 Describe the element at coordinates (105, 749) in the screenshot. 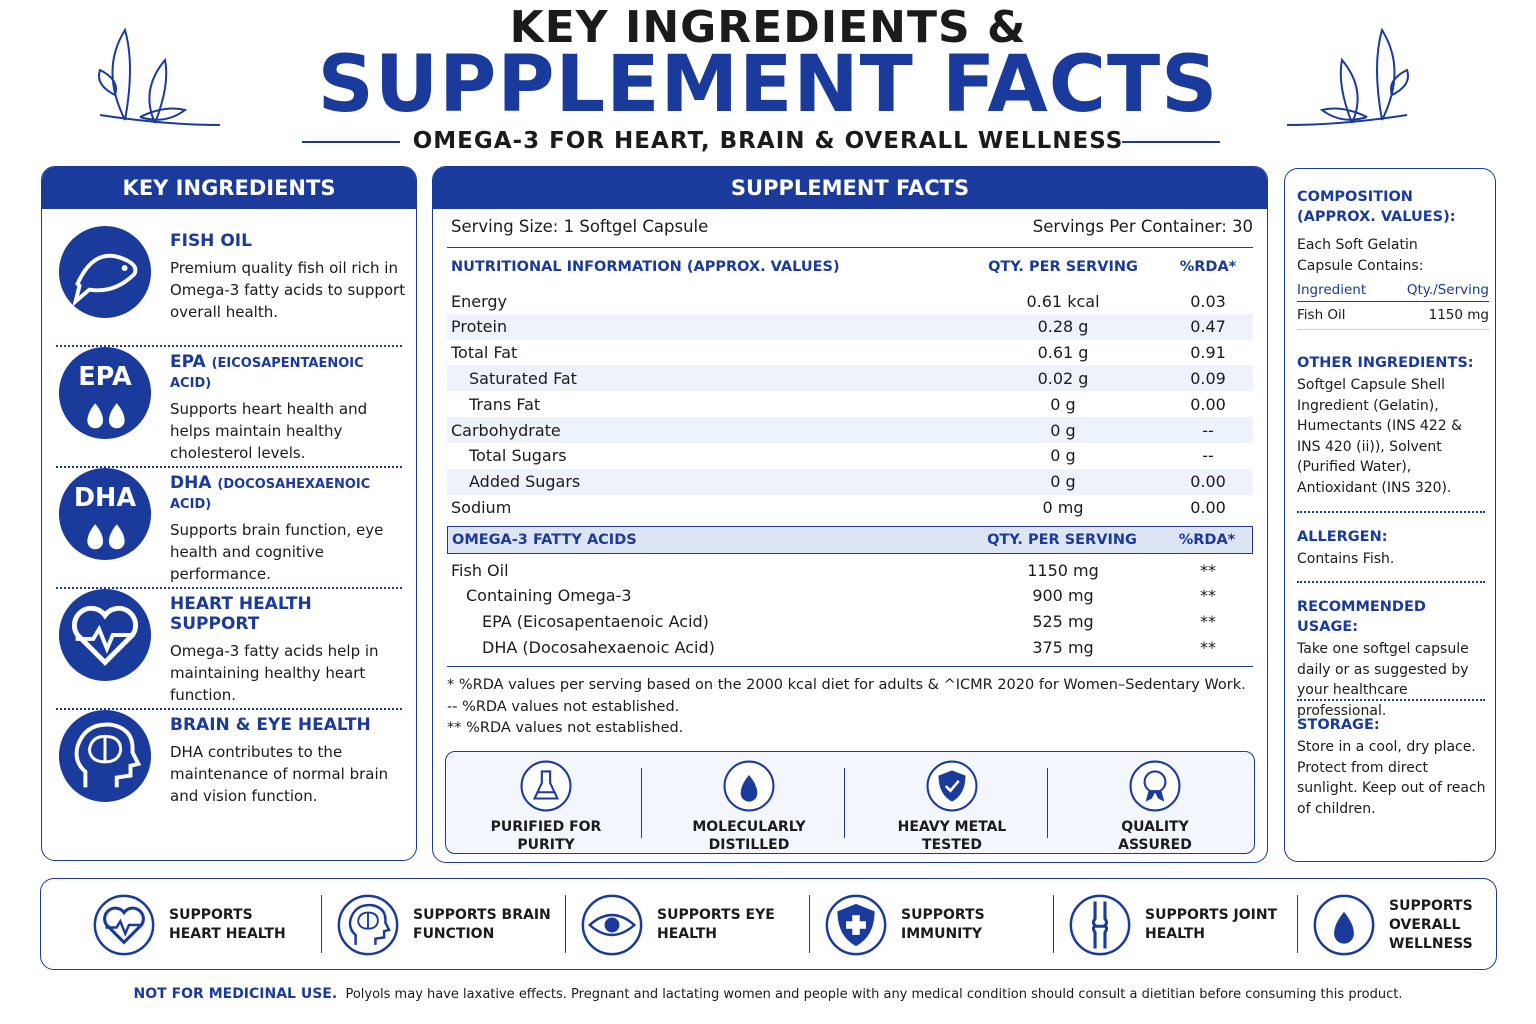

I see `brain` at that location.